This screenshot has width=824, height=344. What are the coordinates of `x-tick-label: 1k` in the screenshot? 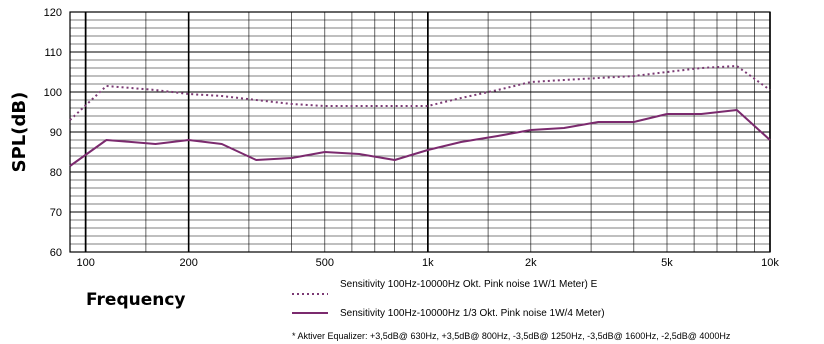 It's located at (428, 263).